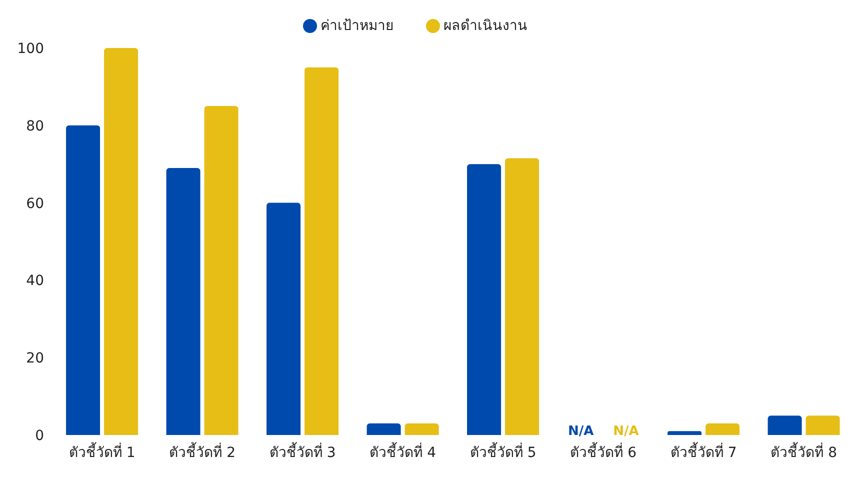 The image size is (866, 477). Describe the element at coordinates (603, 451) in the screenshot. I see `x-tick-label: ตัวชี้วัดที่ 6` at that location.